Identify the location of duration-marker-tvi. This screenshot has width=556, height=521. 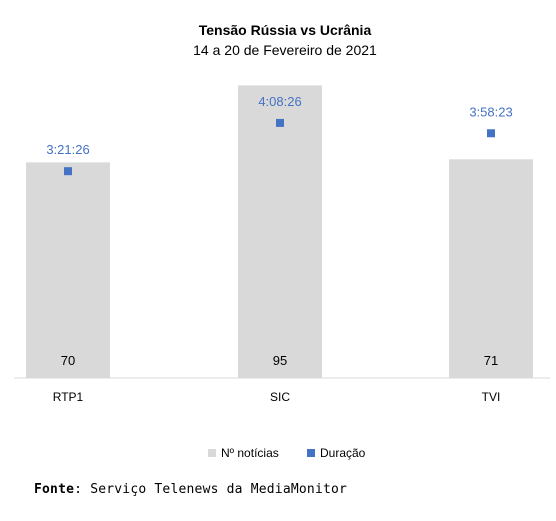
(491, 133).